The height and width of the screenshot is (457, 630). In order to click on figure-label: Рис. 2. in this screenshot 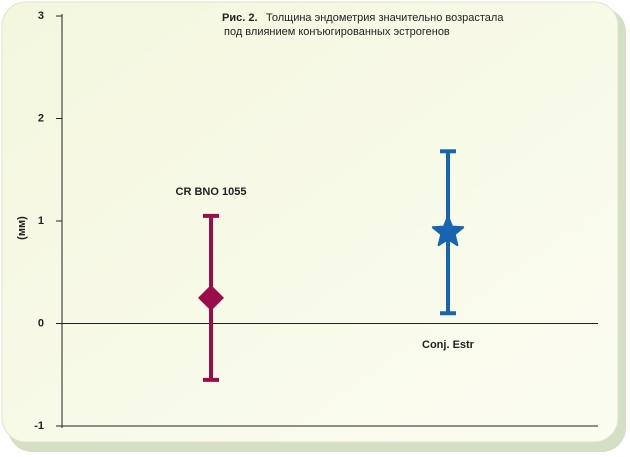, I will do `click(240, 18)`.